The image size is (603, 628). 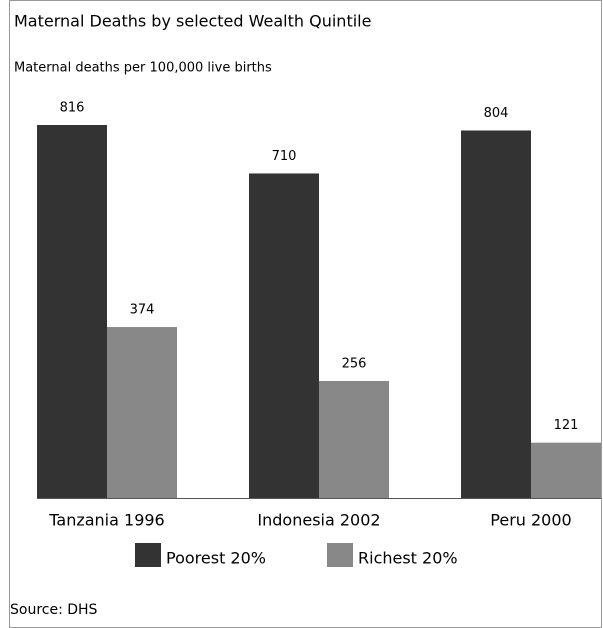 What do you see at coordinates (216, 558) in the screenshot?
I see `legend-label: Poorest 20%` at bounding box center [216, 558].